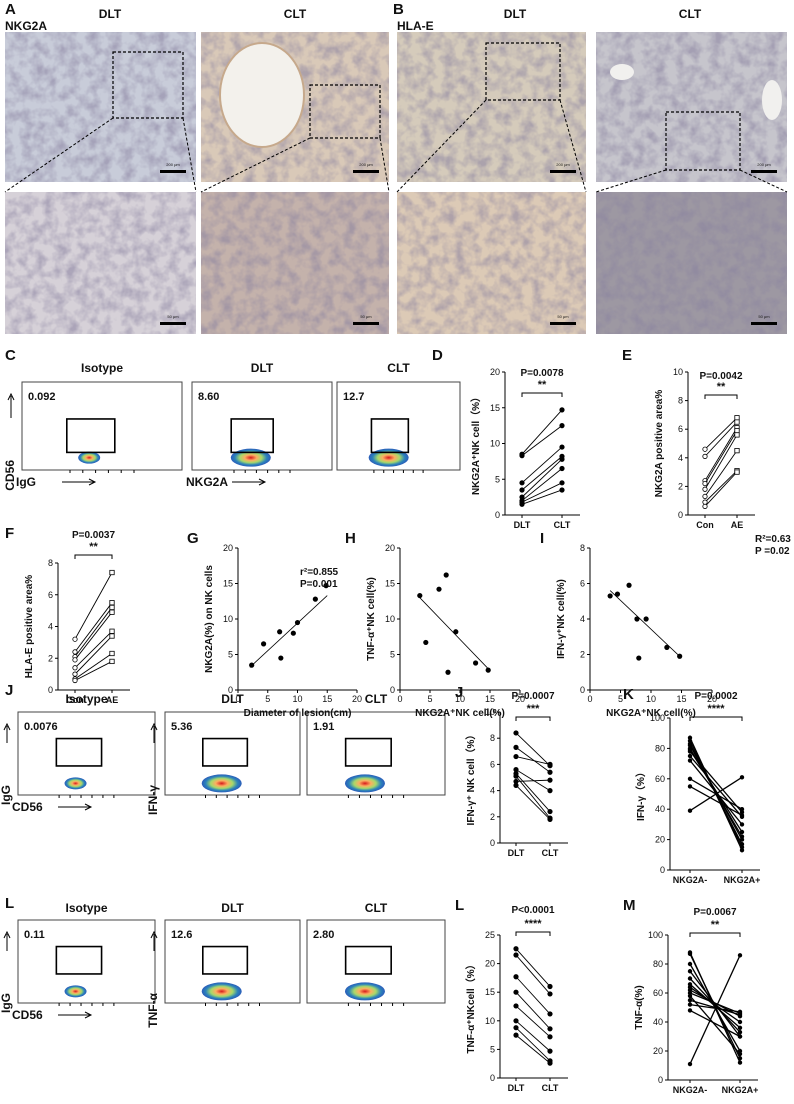 The image size is (794, 1104). Describe the element at coordinates (640, 794) in the screenshot. I see `y-axis-label: IFN-γ（%）` at that location.